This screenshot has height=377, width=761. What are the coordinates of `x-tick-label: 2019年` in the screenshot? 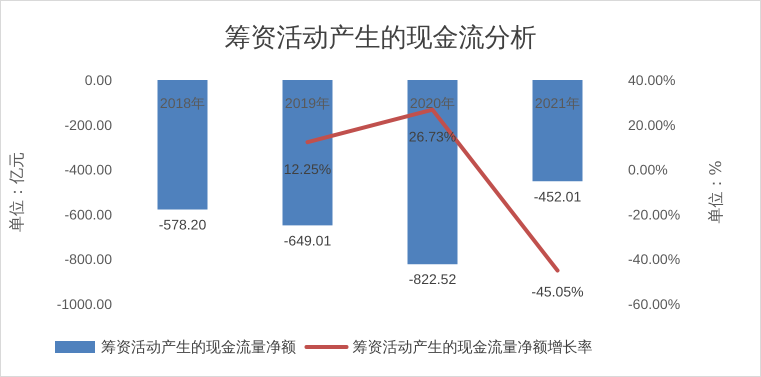 It's located at (307, 103).